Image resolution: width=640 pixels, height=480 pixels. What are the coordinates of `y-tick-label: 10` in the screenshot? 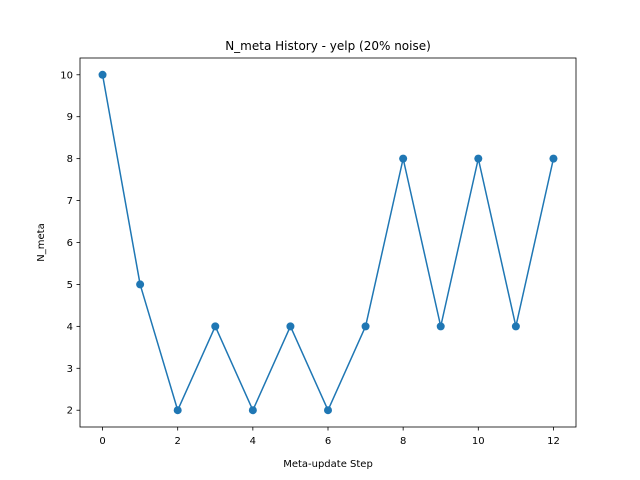 It's located at (66, 75).